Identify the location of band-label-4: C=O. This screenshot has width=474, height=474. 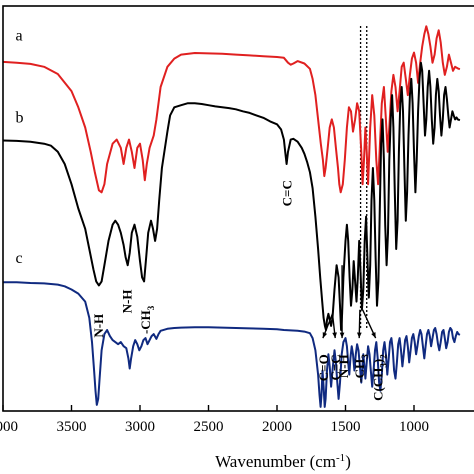
(323, 367).